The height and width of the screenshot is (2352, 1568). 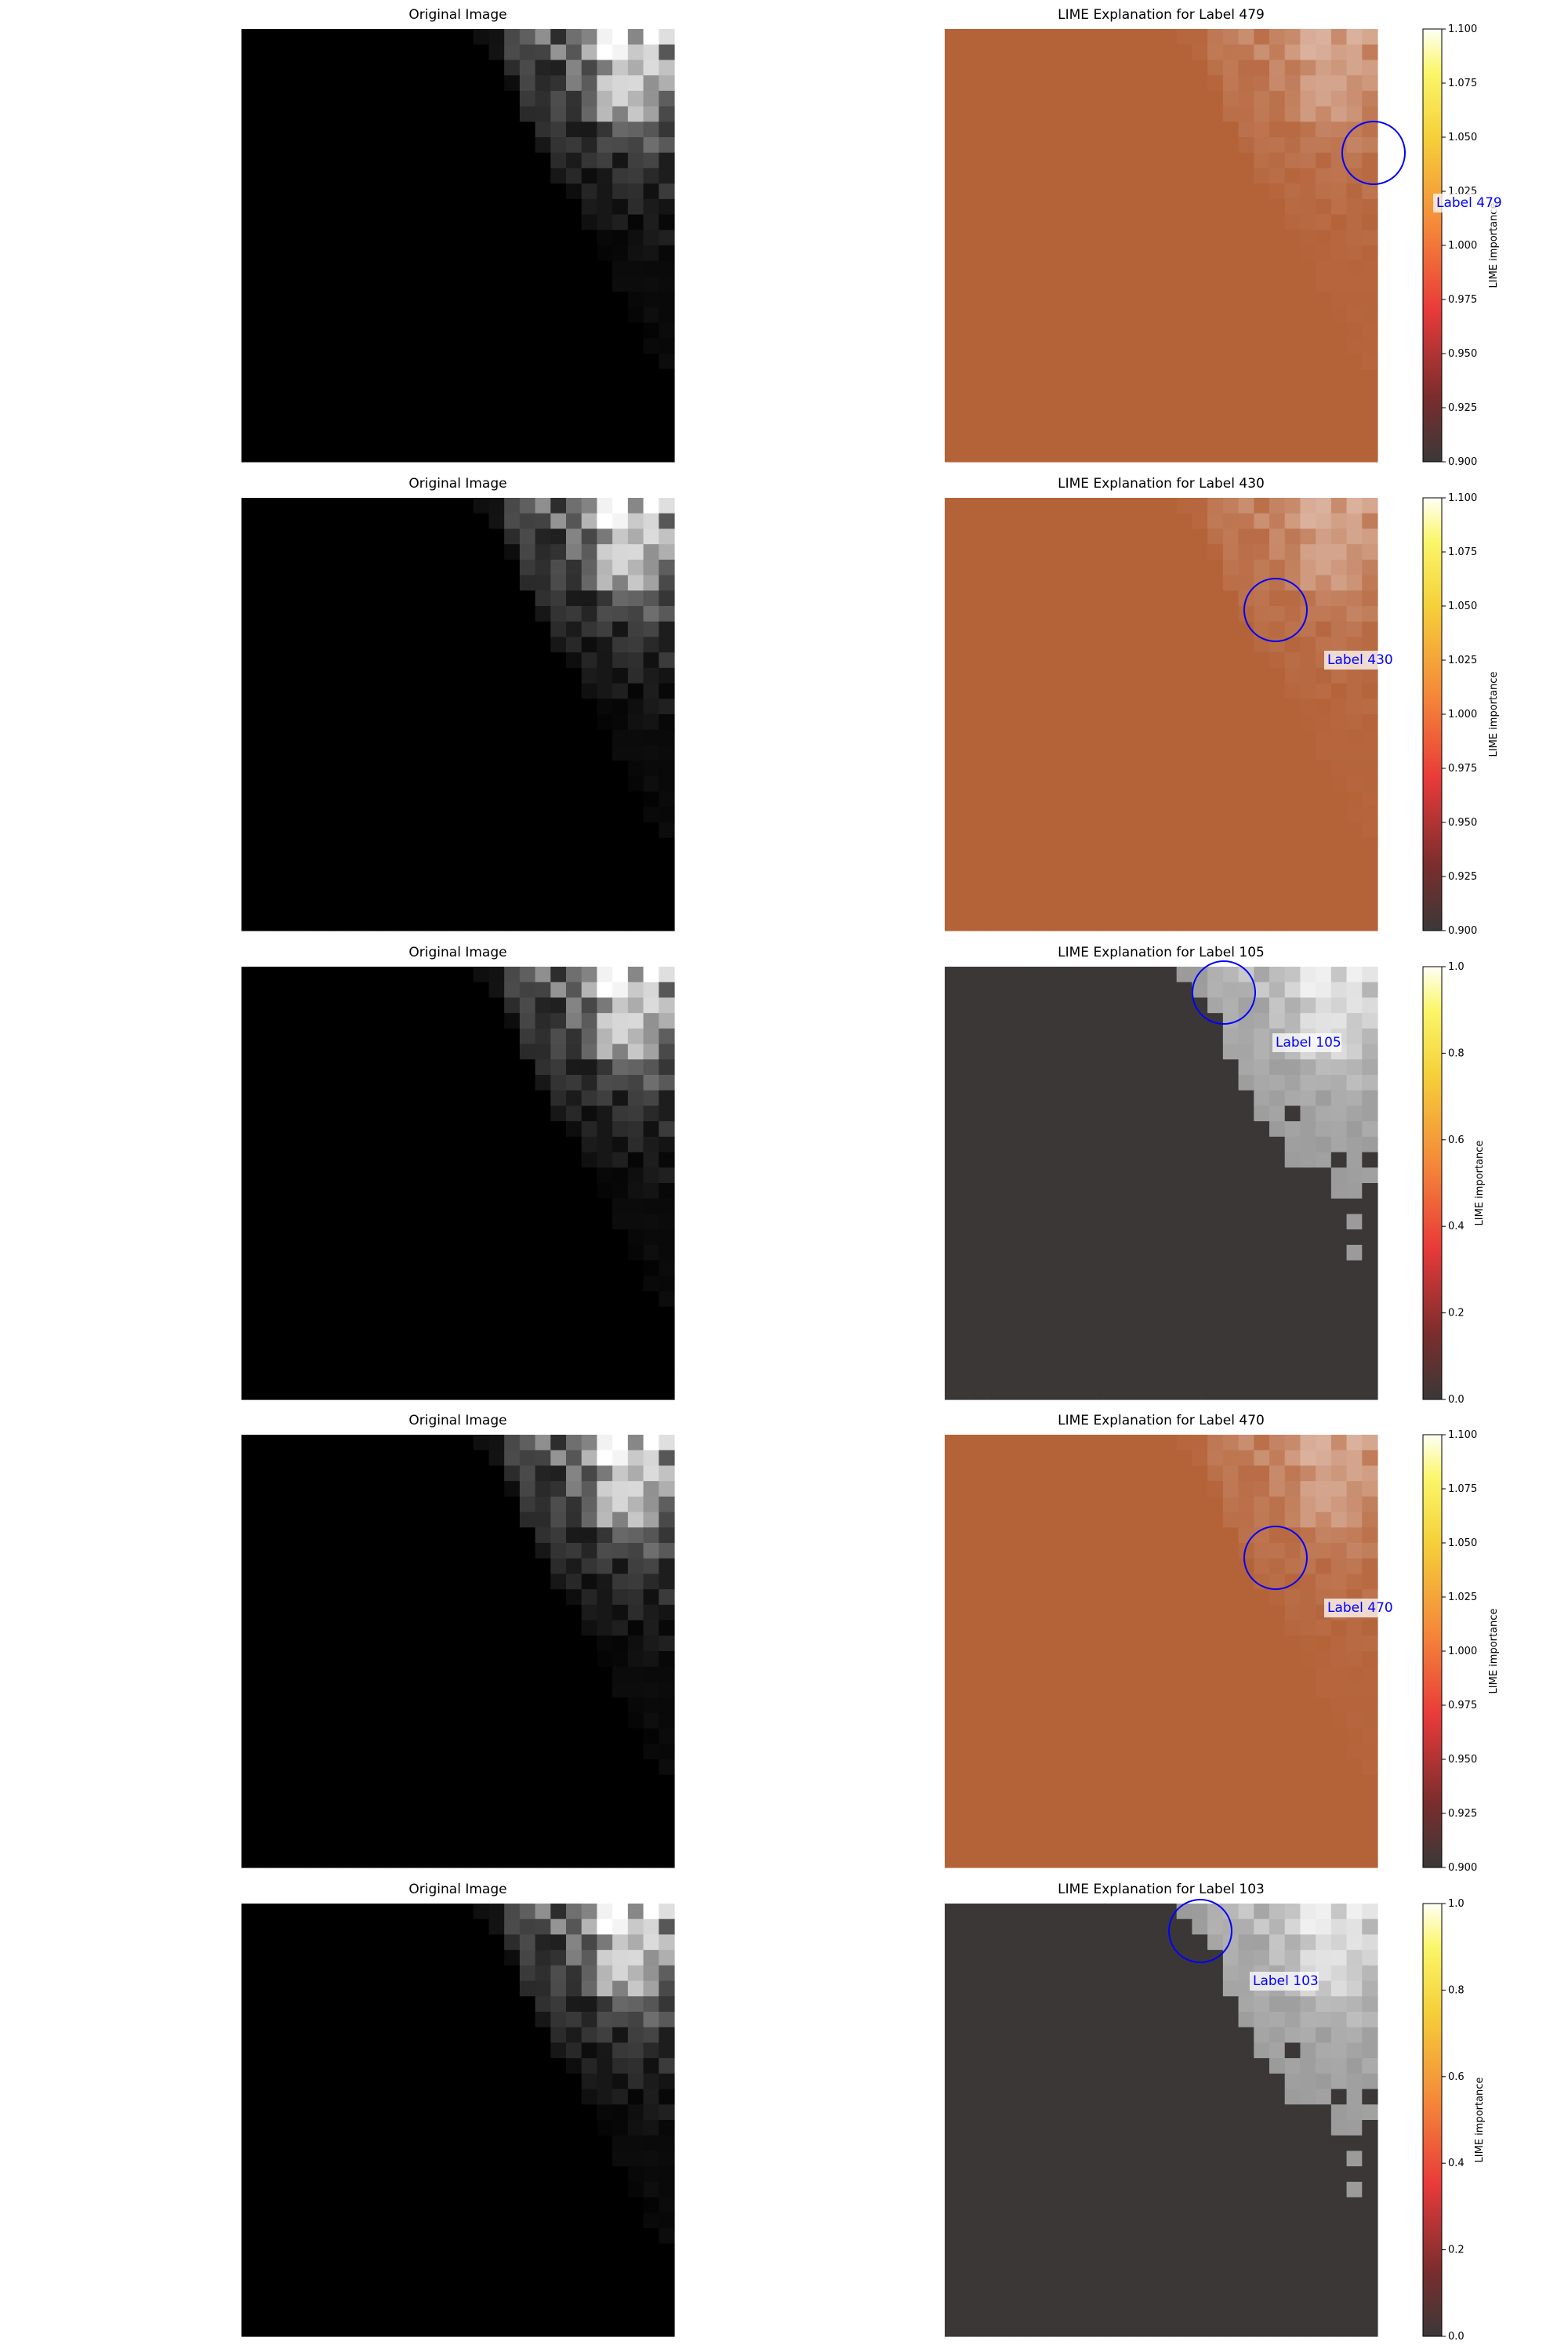 I want to click on colorbar-tick-label: 1.050, so click(x=1462, y=606).